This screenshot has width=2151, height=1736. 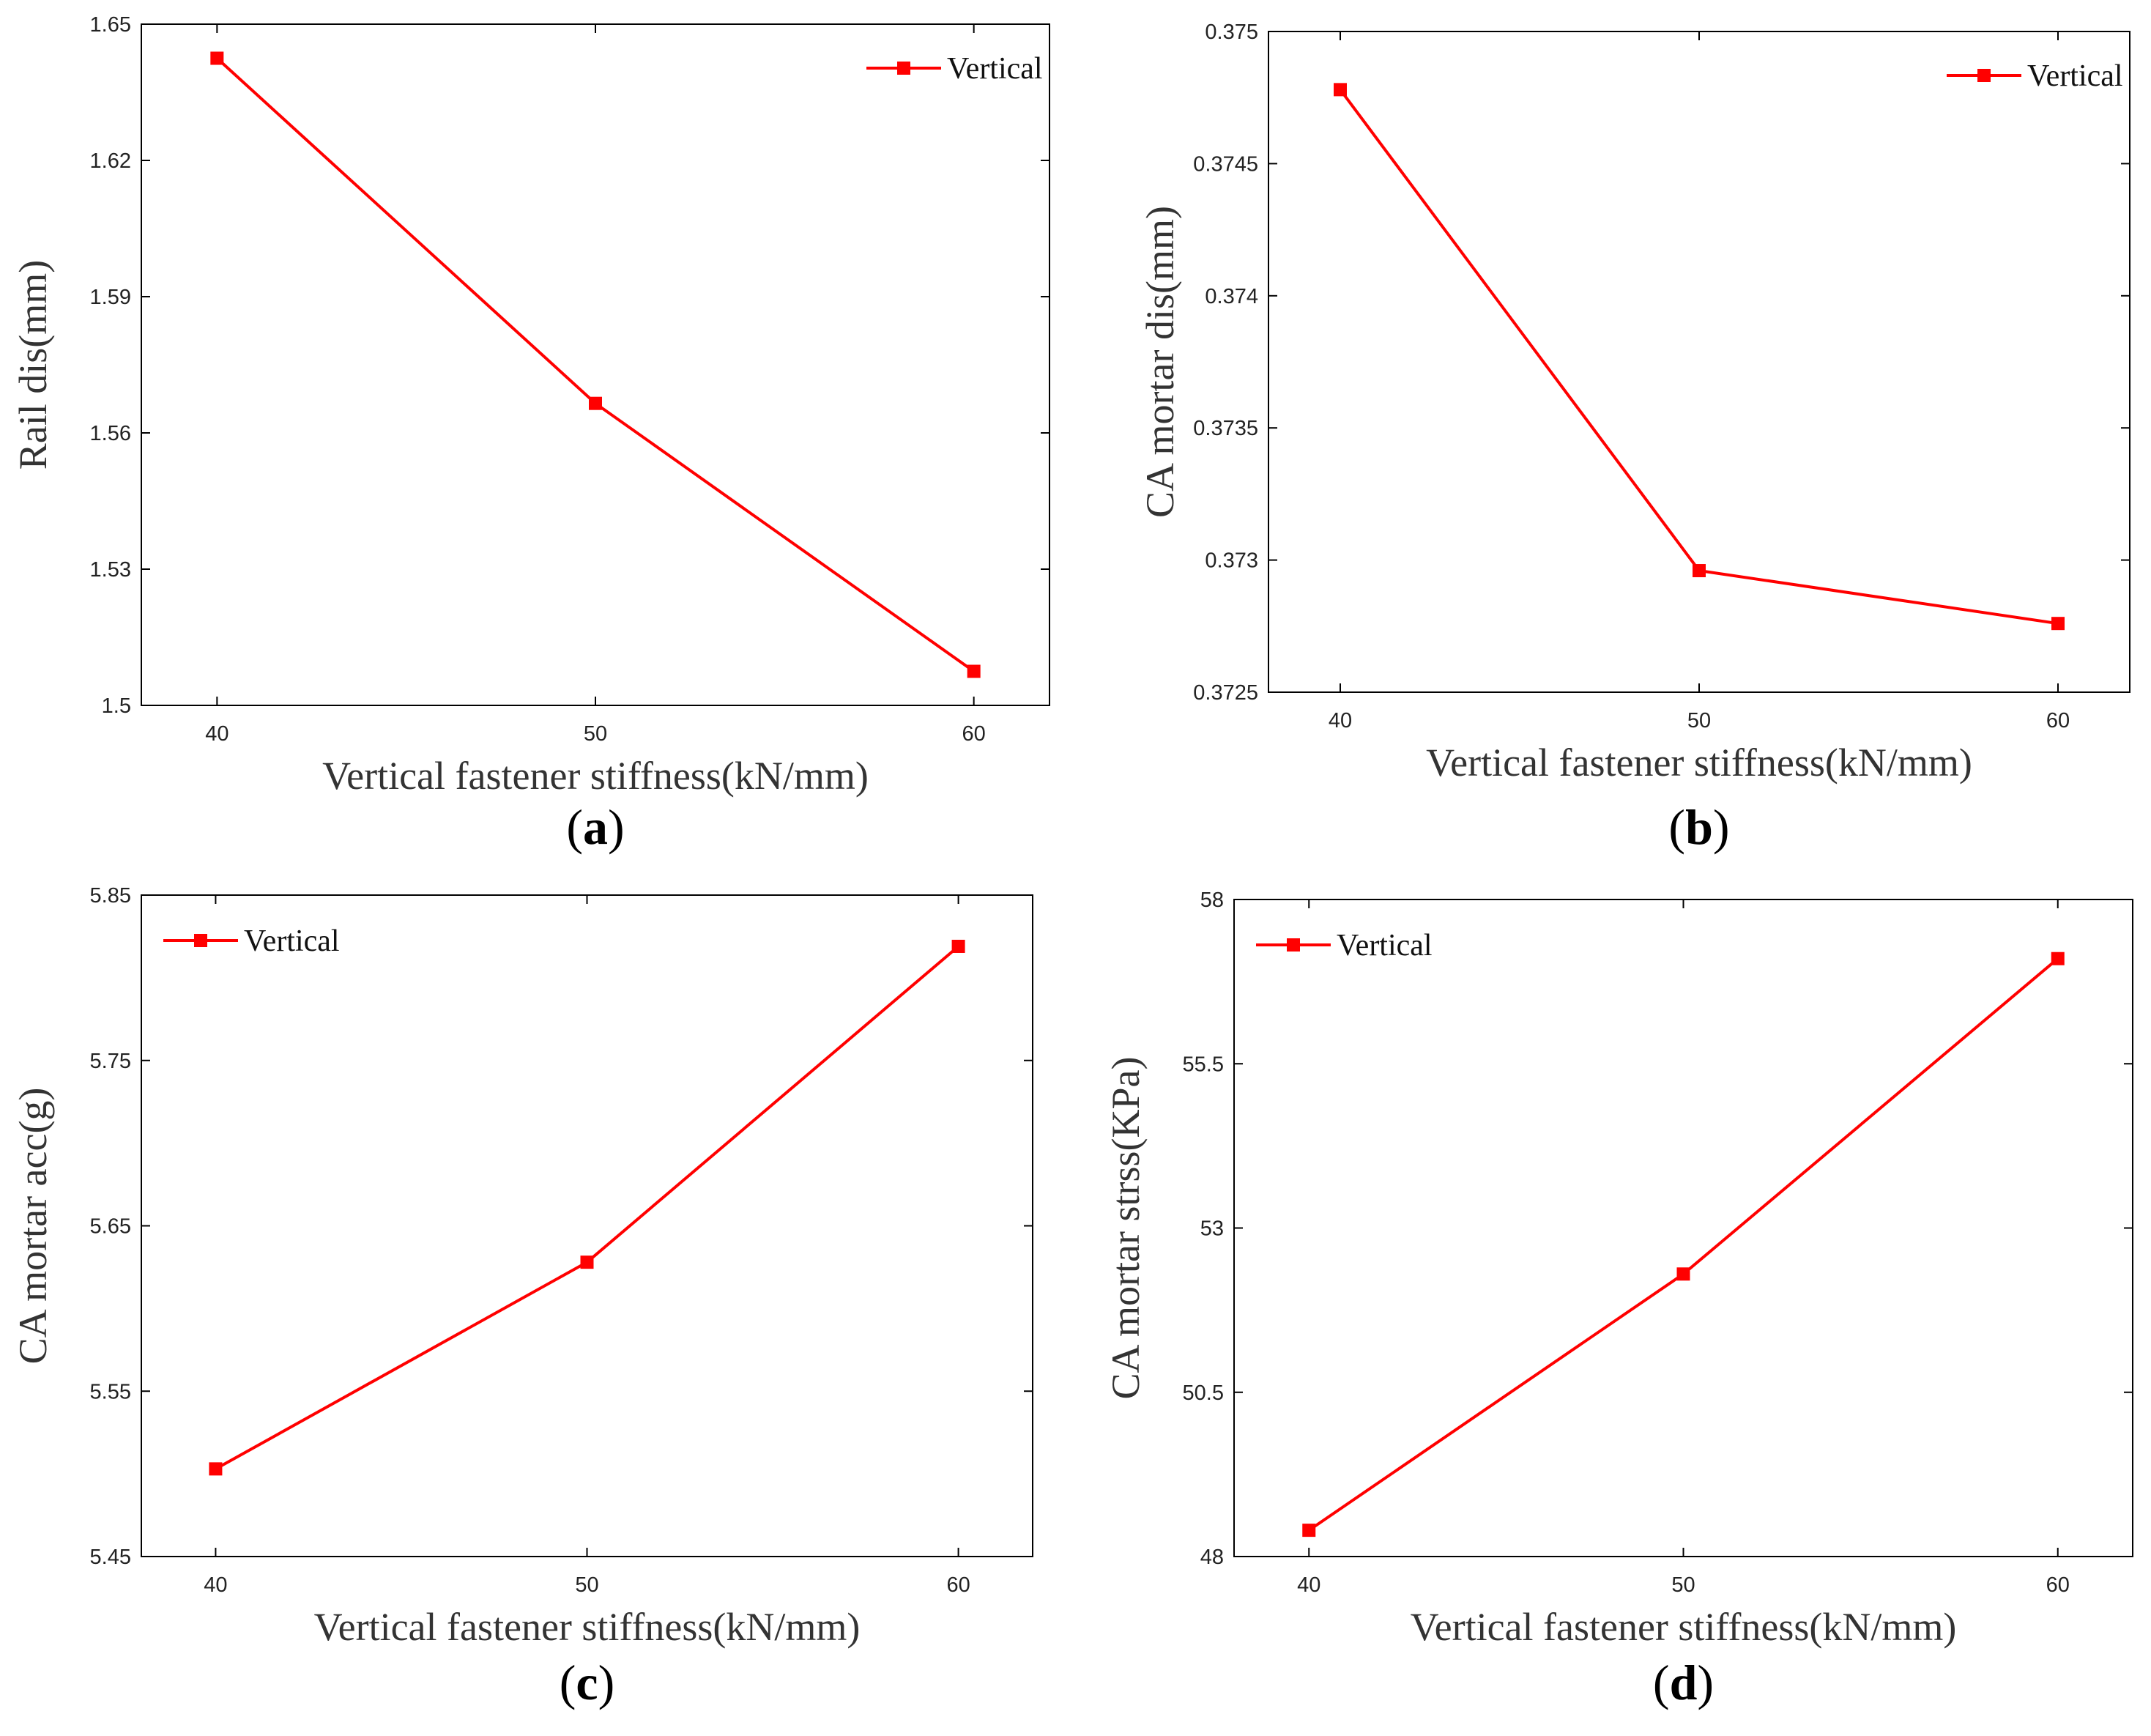 I want to click on chart-b-y-axis-label: CA mortar dis(mm), so click(x=1160, y=362).